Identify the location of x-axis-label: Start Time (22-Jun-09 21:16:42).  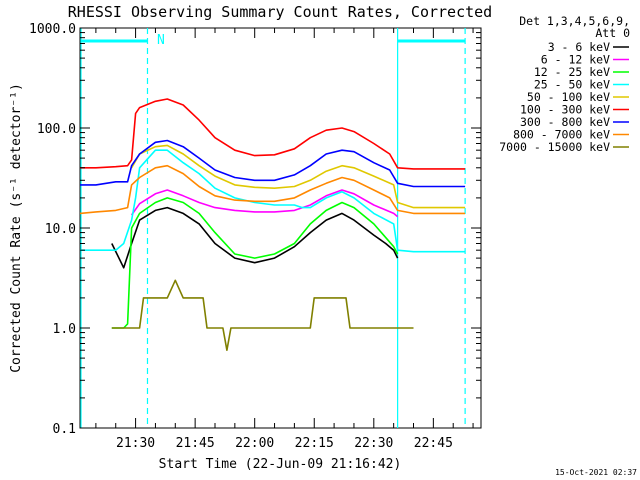
(280, 464).